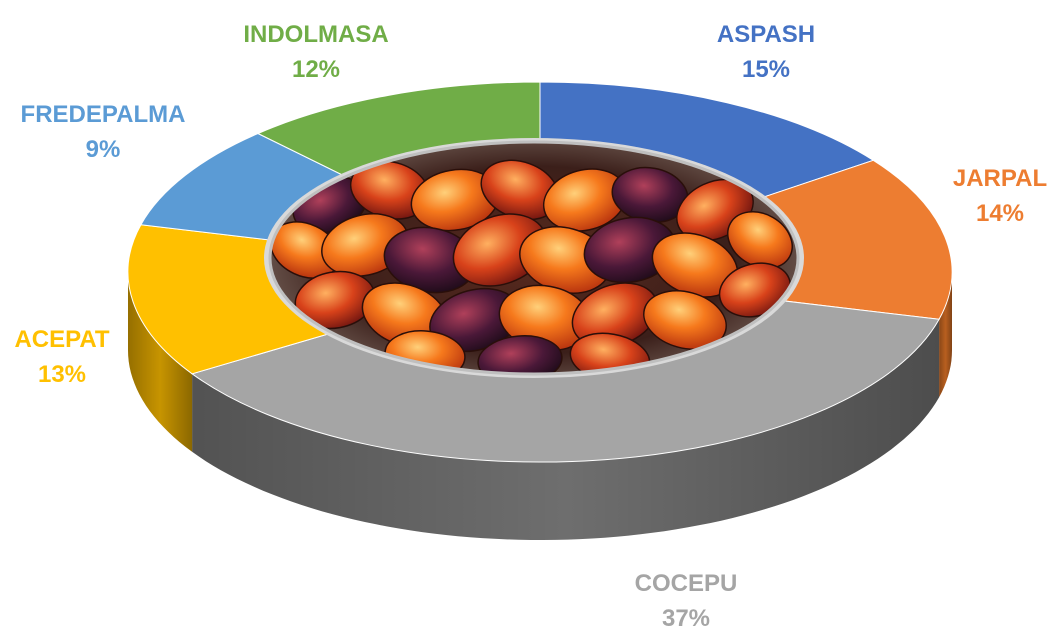 Image resolution: width=1051 pixels, height=634 pixels. I want to click on data-label-cocepu-value: 37%, so click(686, 618).